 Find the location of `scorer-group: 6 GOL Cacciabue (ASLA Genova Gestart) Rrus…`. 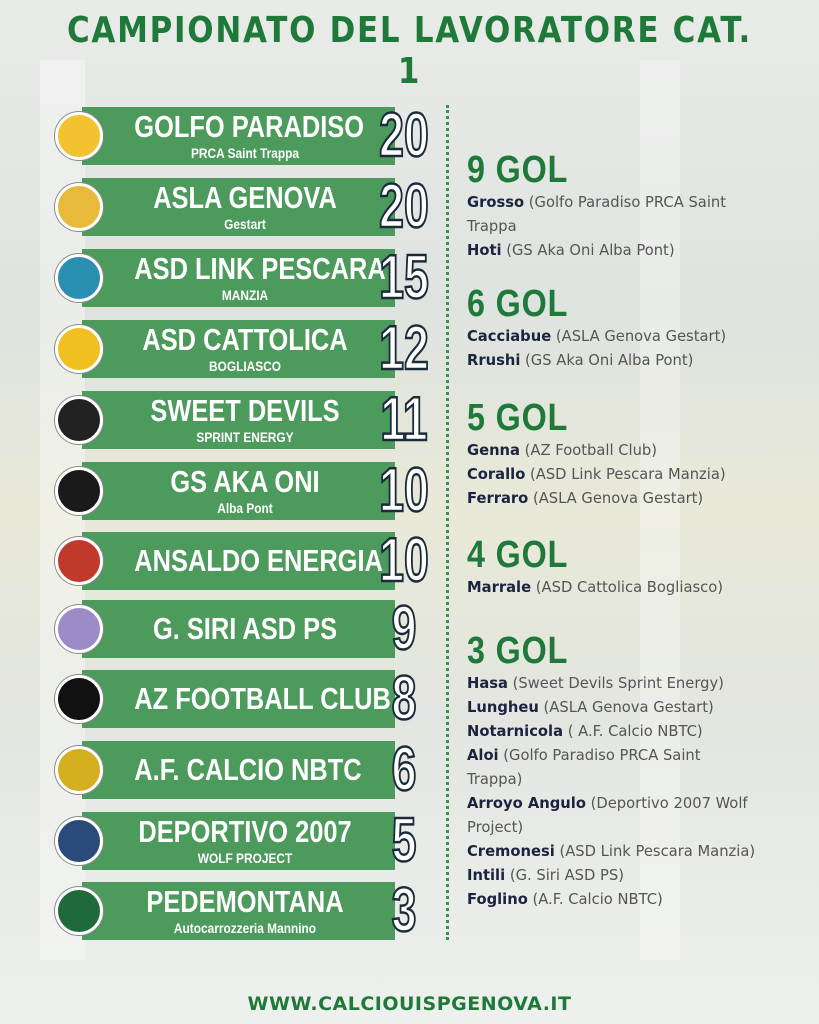

scorer-group: 6 GOL Cacciabue (ASLA Genova Gestart) Rrus… is located at coordinates (603, 328).